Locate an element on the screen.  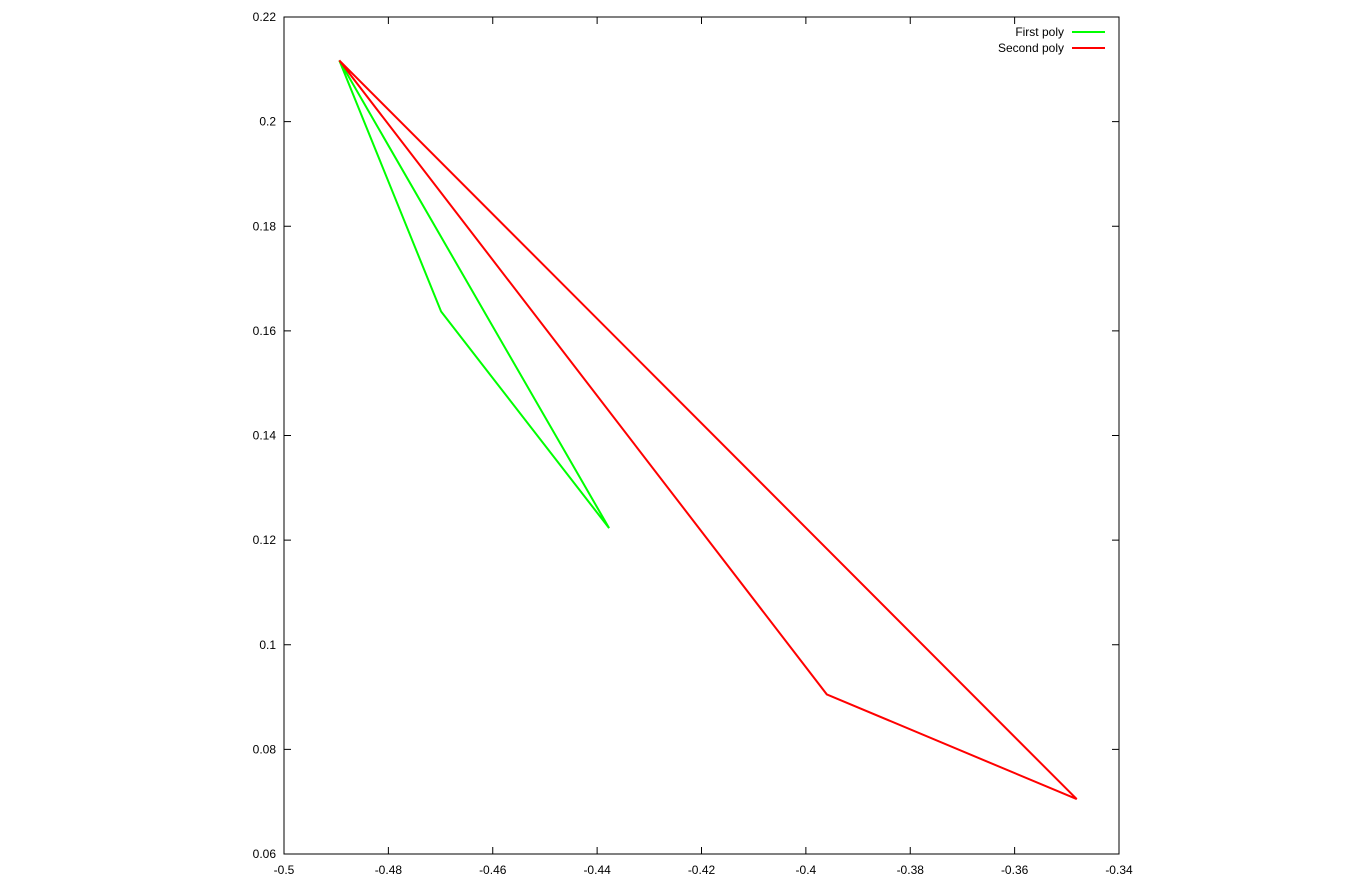
y-tick-label: 0.22 is located at coordinates (265, 17).